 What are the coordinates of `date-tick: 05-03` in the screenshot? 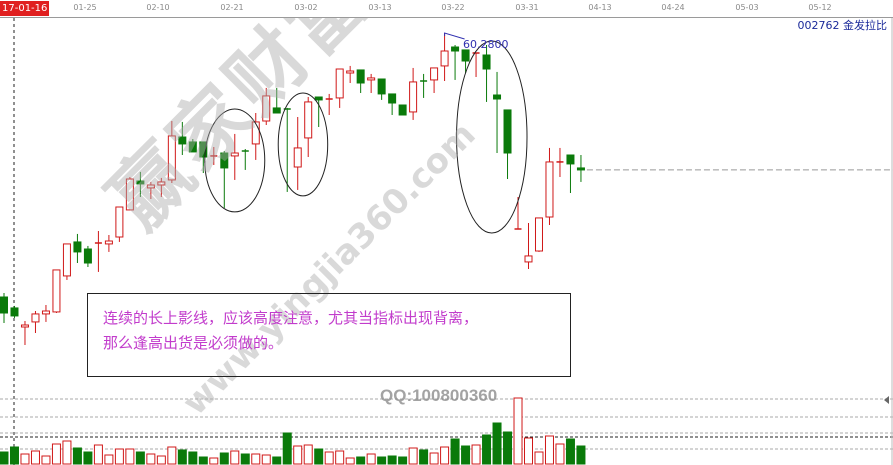 It's located at (747, 7).